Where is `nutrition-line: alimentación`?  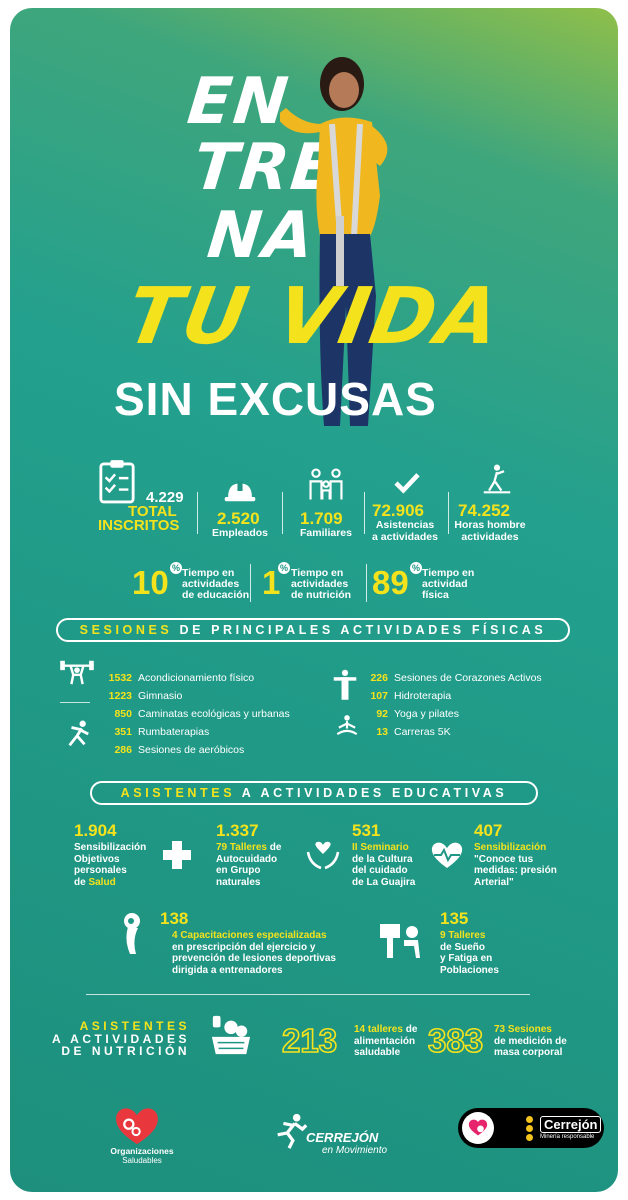
nutrition-line: alimentación is located at coordinates (385, 1041).